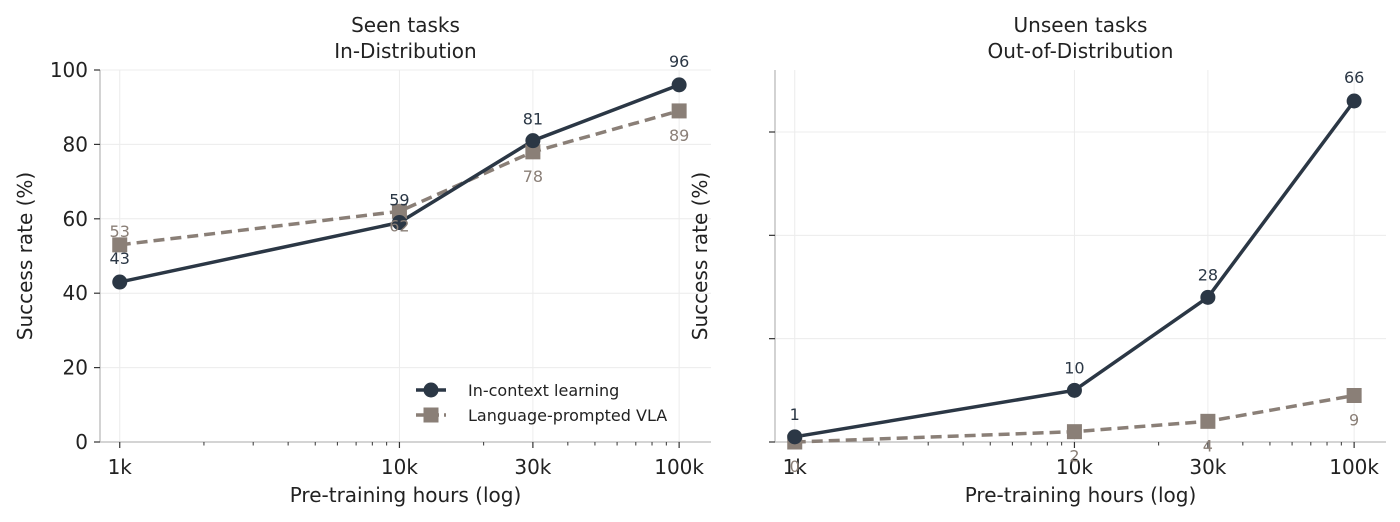 The image size is (1400, 522). I want to click on legend-marker-square, so click(431, 415).